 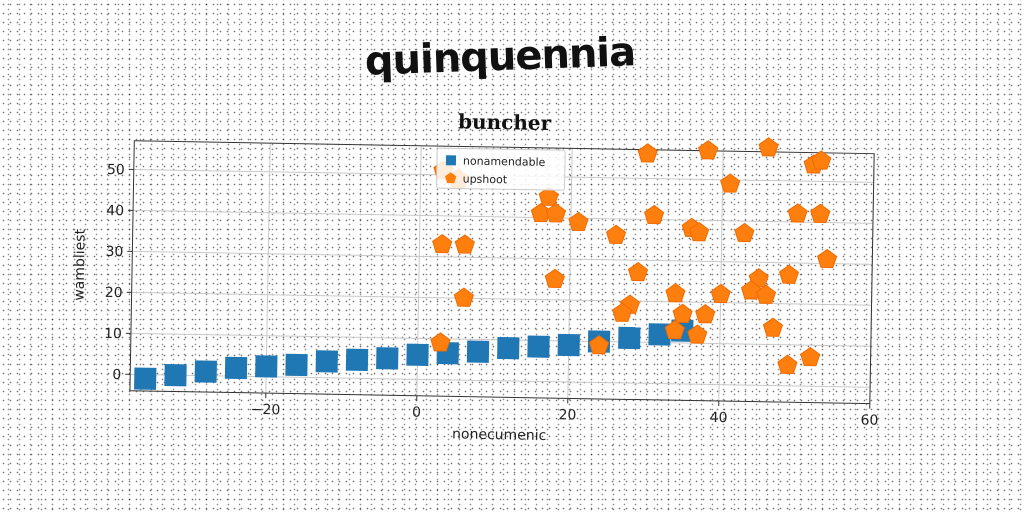 I want to click on x-tick-label: 60, so click(x=869, y=420).